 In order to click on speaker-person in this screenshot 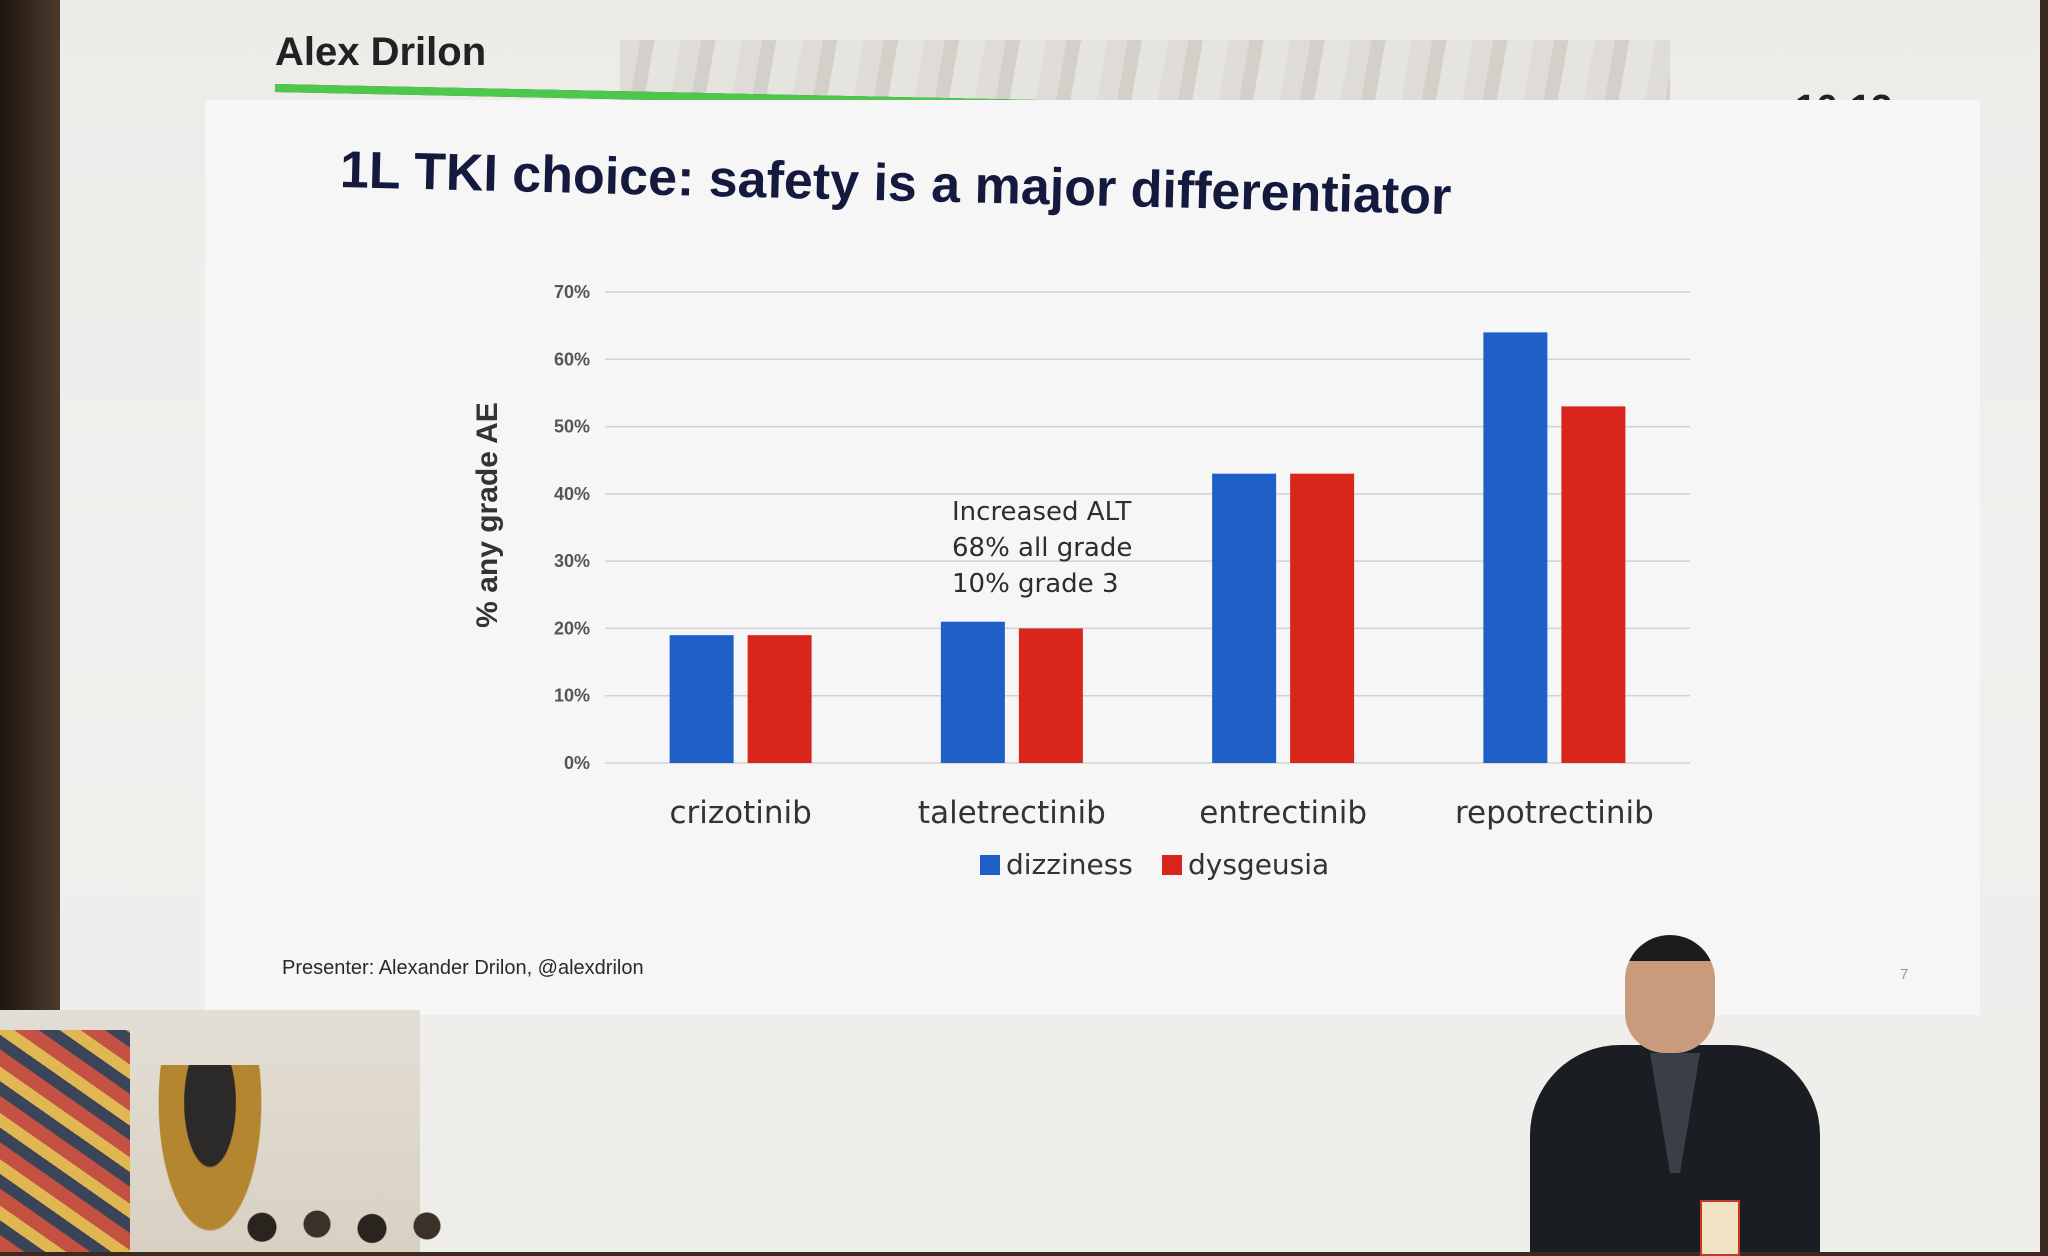, I will do `click(1675, 1095)`.